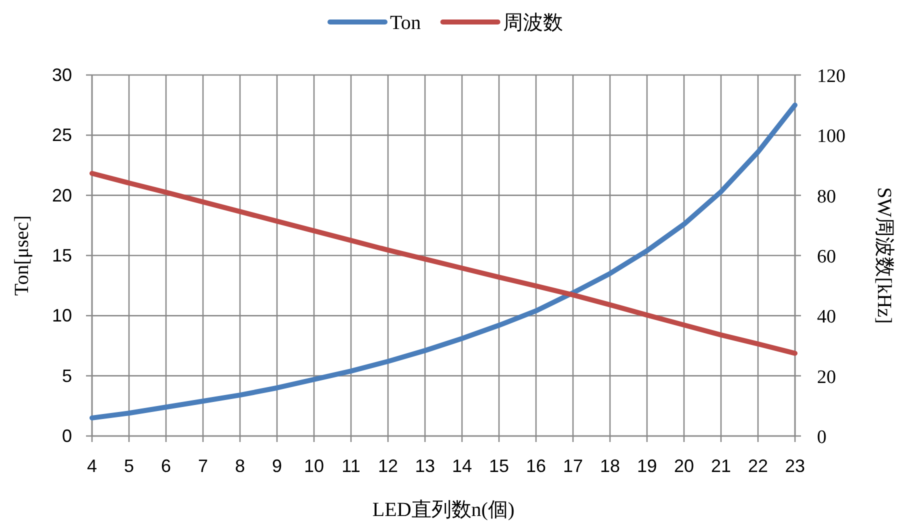 This screenshot has width=901, height=526. Describe the element at coordinates (425, 466) in the screenshot. I see `x-tick-label: 13` at that location.